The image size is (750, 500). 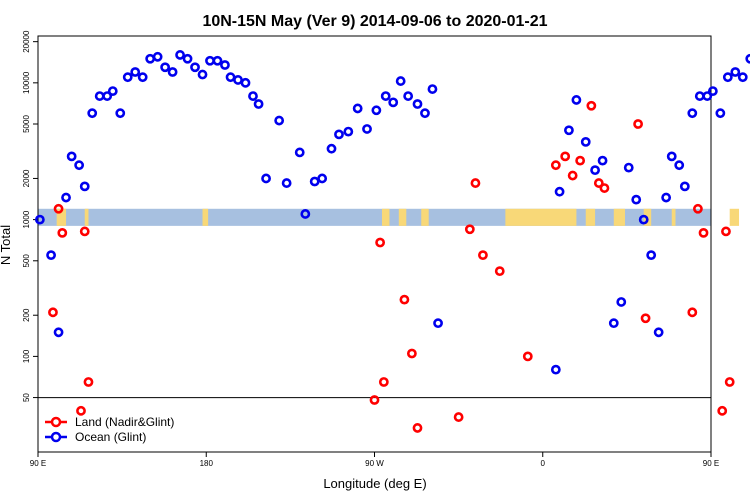 What do you see at coordinates (26, 397) in the screenshot?
I see `y-tick-label-0: 50` at bounding box center [26, 397].